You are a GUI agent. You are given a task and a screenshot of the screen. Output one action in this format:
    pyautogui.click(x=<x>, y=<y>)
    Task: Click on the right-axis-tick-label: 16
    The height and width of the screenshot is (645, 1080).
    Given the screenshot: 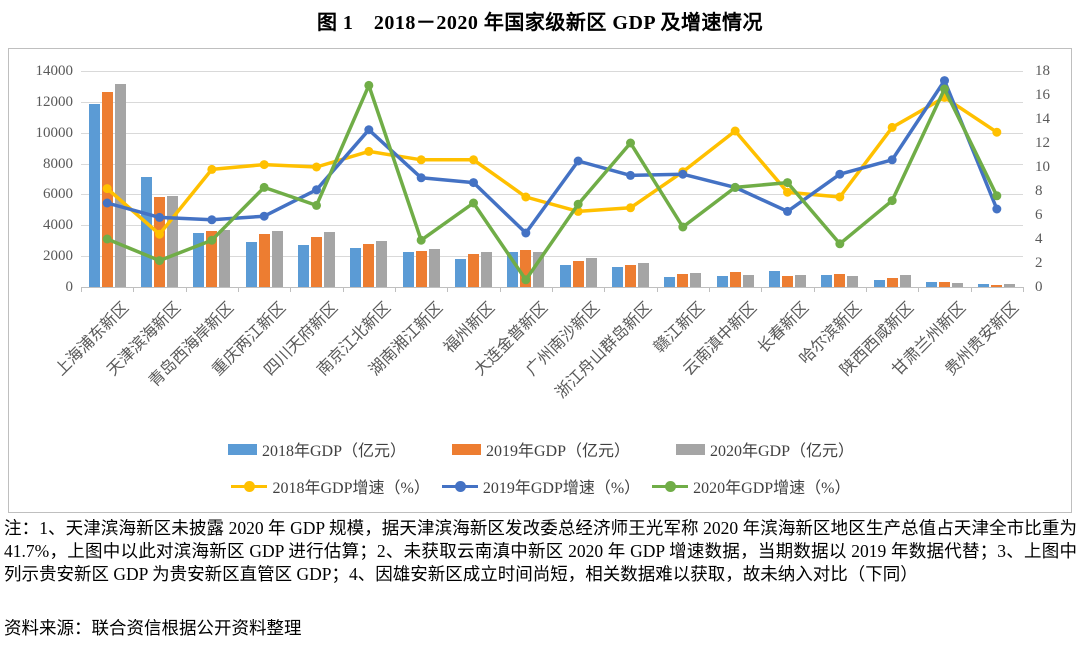 What is the action you would take?
    pyautogui.click(x=1042, y=95)
    